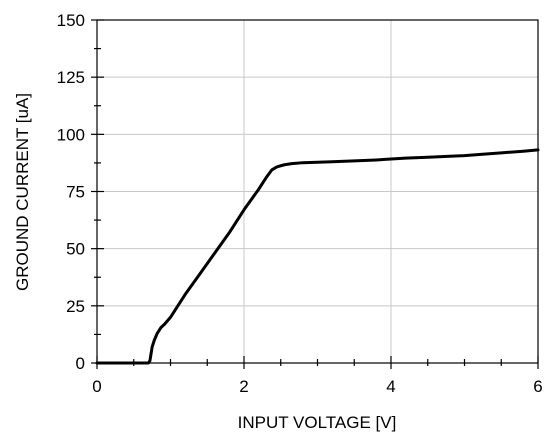 Image resolution: width=550 pixels, height=437 pixels. What do you see at coordinates (317, 422) in the screenshot?
I see `x-axis-title: INPUT VOLTAGE [V]` at bounding box center [317, 422].